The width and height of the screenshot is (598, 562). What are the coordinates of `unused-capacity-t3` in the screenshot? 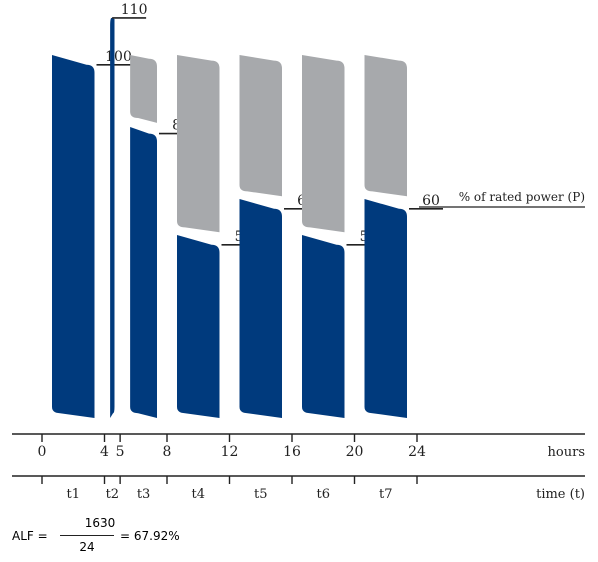 It's located at (143, 89).